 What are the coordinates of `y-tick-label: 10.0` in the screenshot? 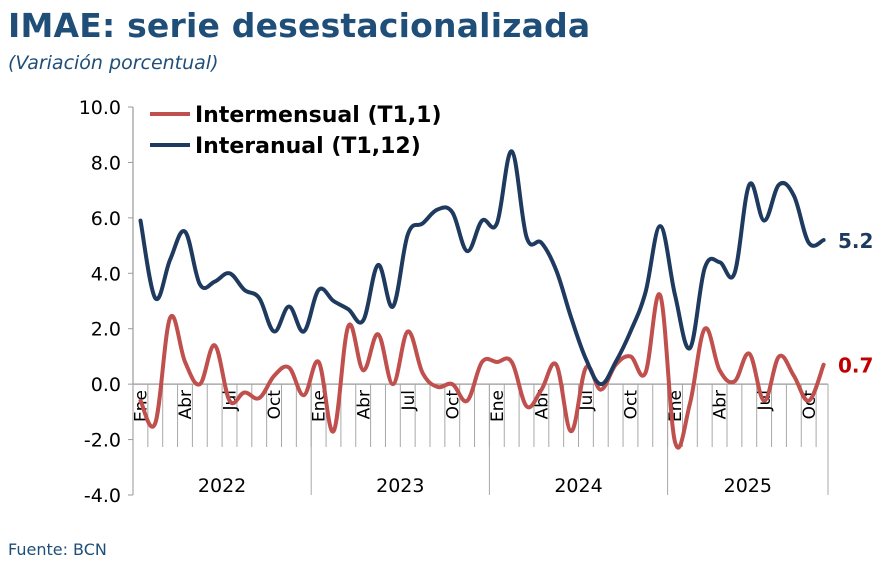 It's located at (100, 108).